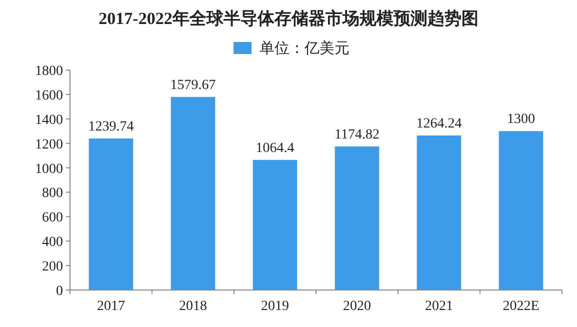 The image size is (577, 327). Describe the element at coordinates (49, 71) in the screenshot. I see `y-tick-label: 1800` at that location.